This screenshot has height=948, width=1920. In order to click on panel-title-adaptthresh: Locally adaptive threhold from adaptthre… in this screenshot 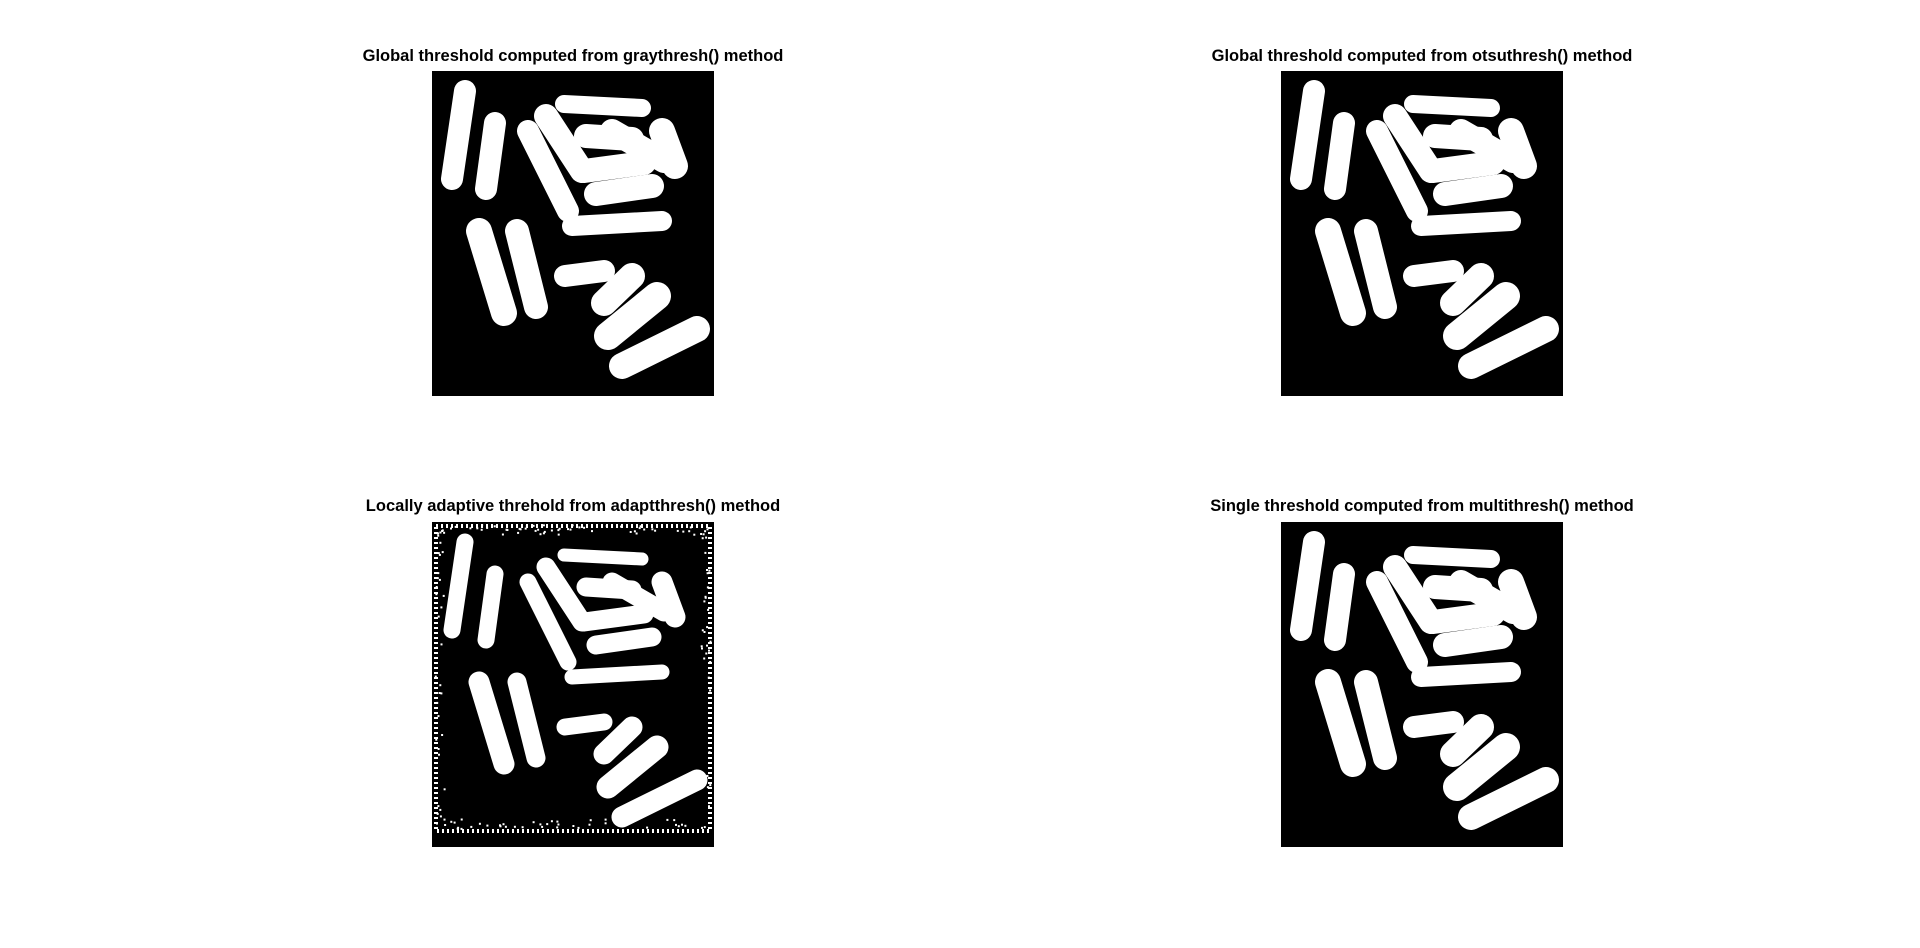, I will do `click(573, 506)`.